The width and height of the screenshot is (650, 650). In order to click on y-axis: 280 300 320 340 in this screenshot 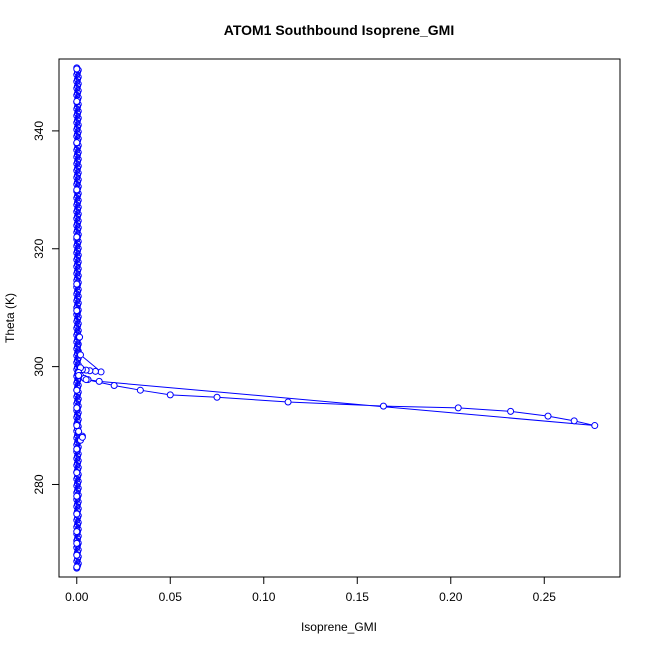, I will do `click(46, 307)`.